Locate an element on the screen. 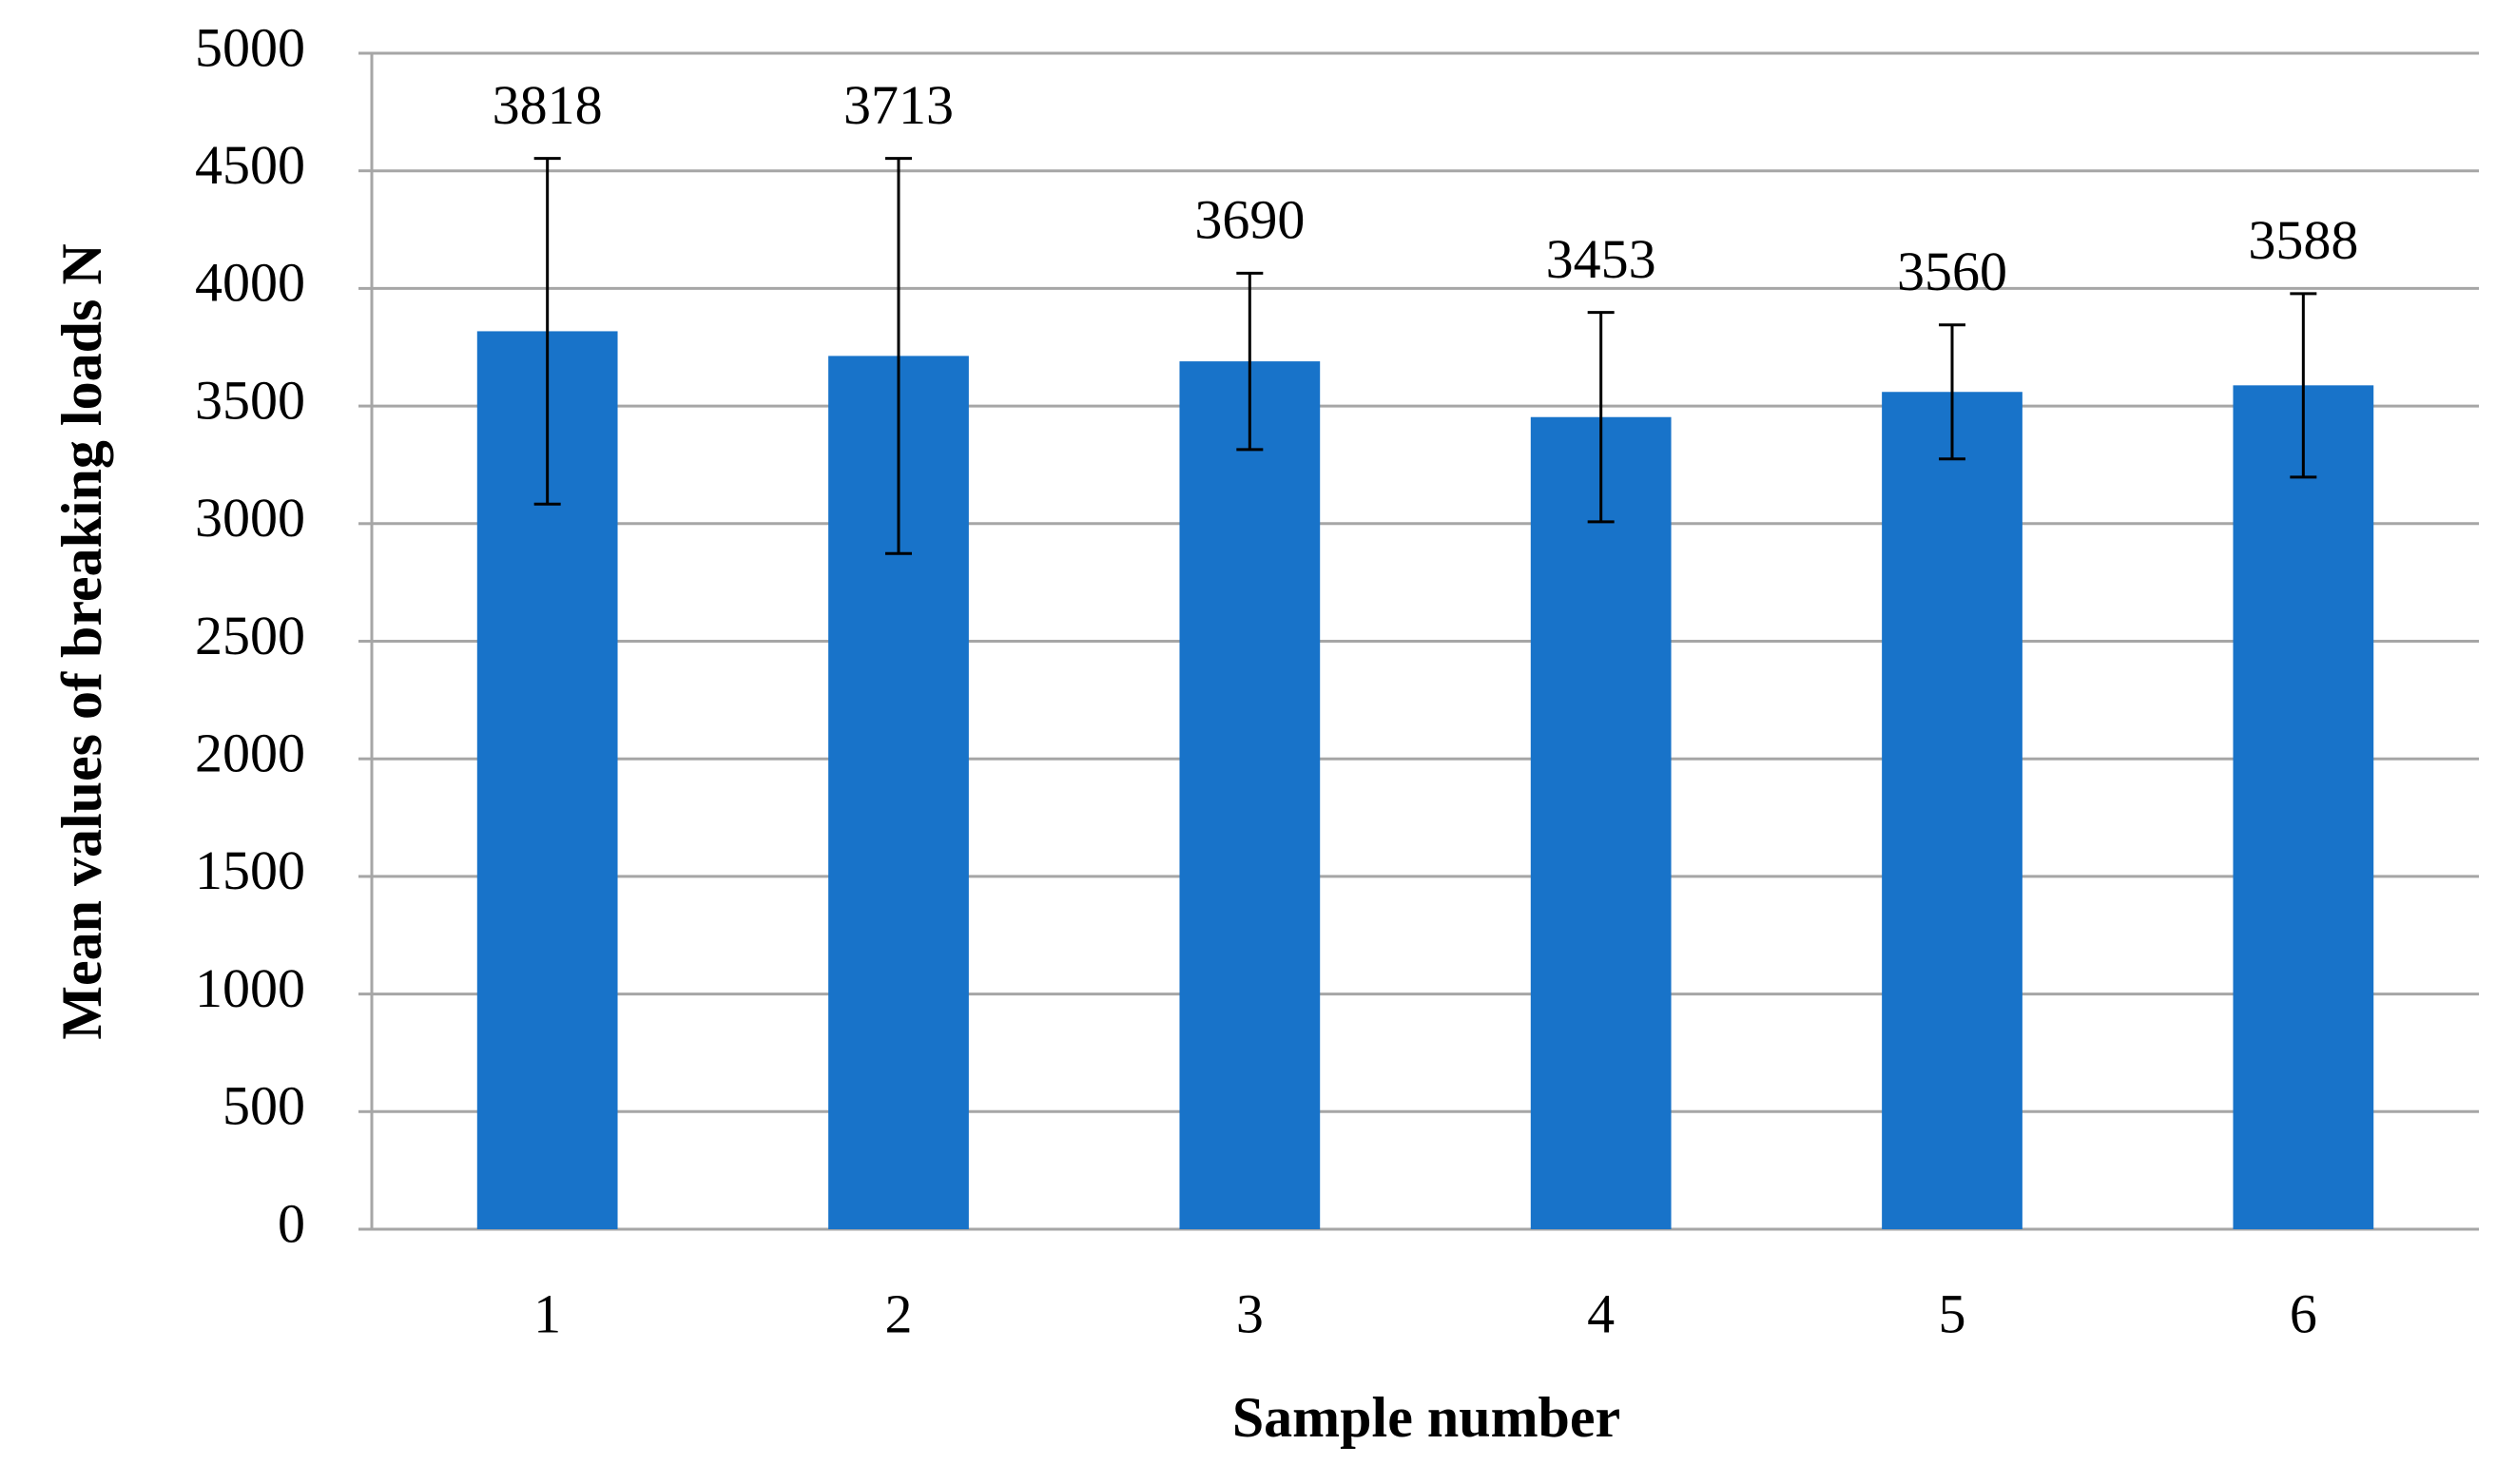 The image size is (2516, 1484). x-tick-label: 6 is located at coordinates (2303, 1313).